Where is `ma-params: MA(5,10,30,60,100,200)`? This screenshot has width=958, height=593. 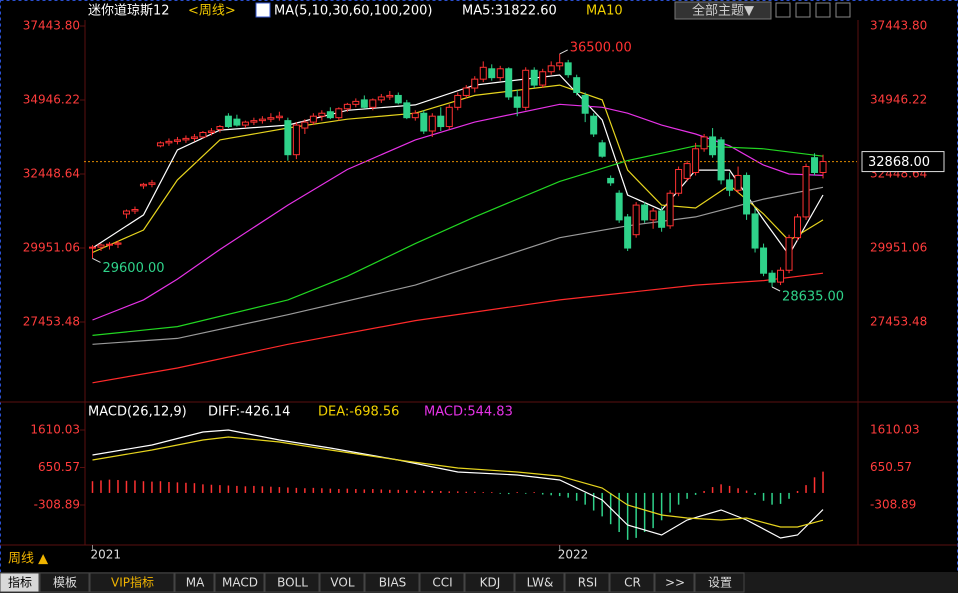 ma-params: MA(5,10,30,60,100,200) is located at coordinates (353, 11).